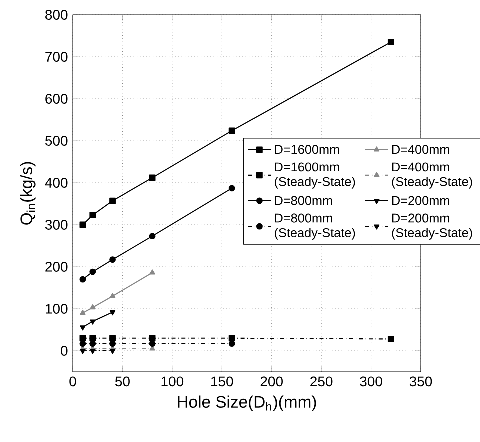  Describe the element at coordinates (271, 381) in the screenshot. I see `x-tick-label: 200` at that location.